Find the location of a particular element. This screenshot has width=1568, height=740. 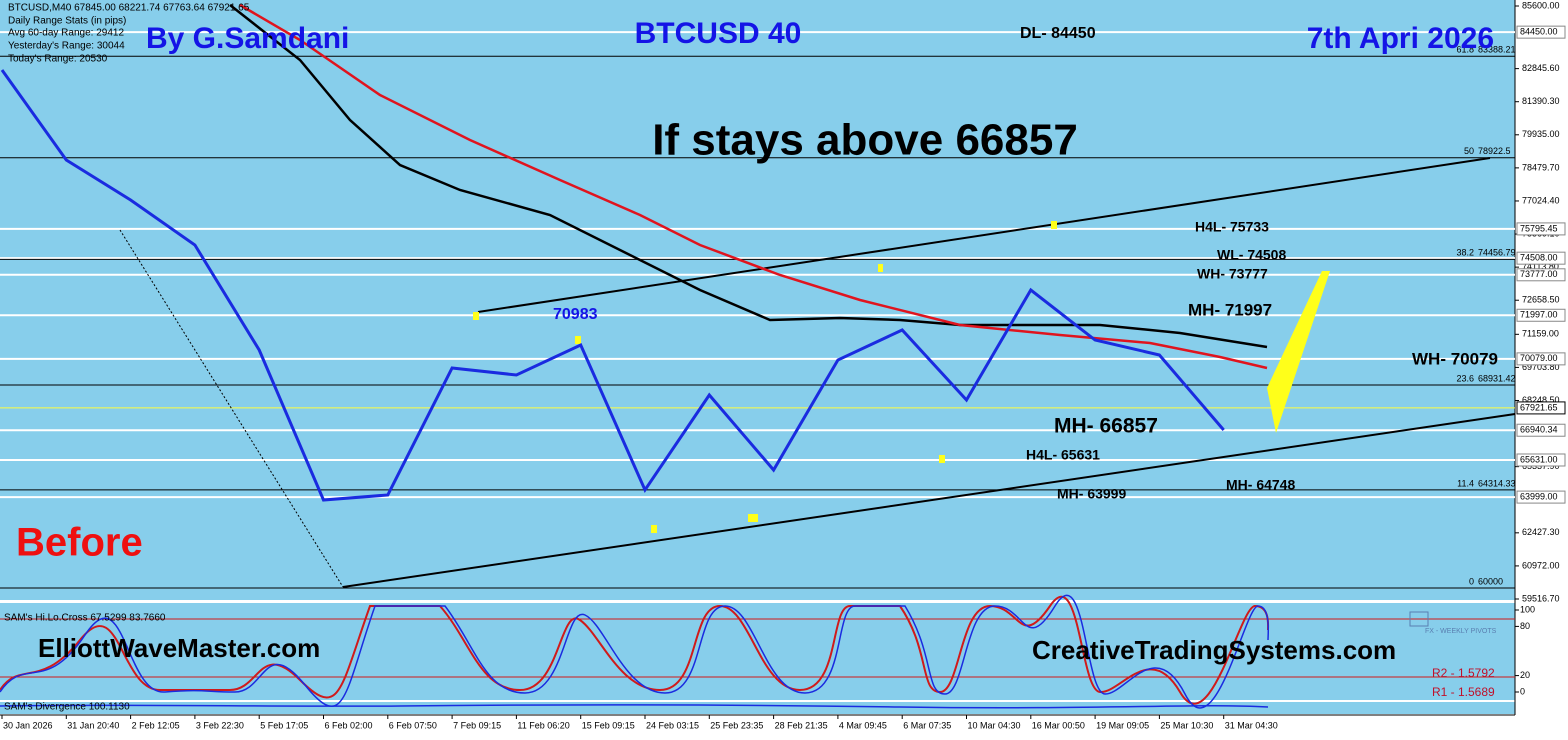

annotation: By G.Samdani is located at coordinates (247, 38).